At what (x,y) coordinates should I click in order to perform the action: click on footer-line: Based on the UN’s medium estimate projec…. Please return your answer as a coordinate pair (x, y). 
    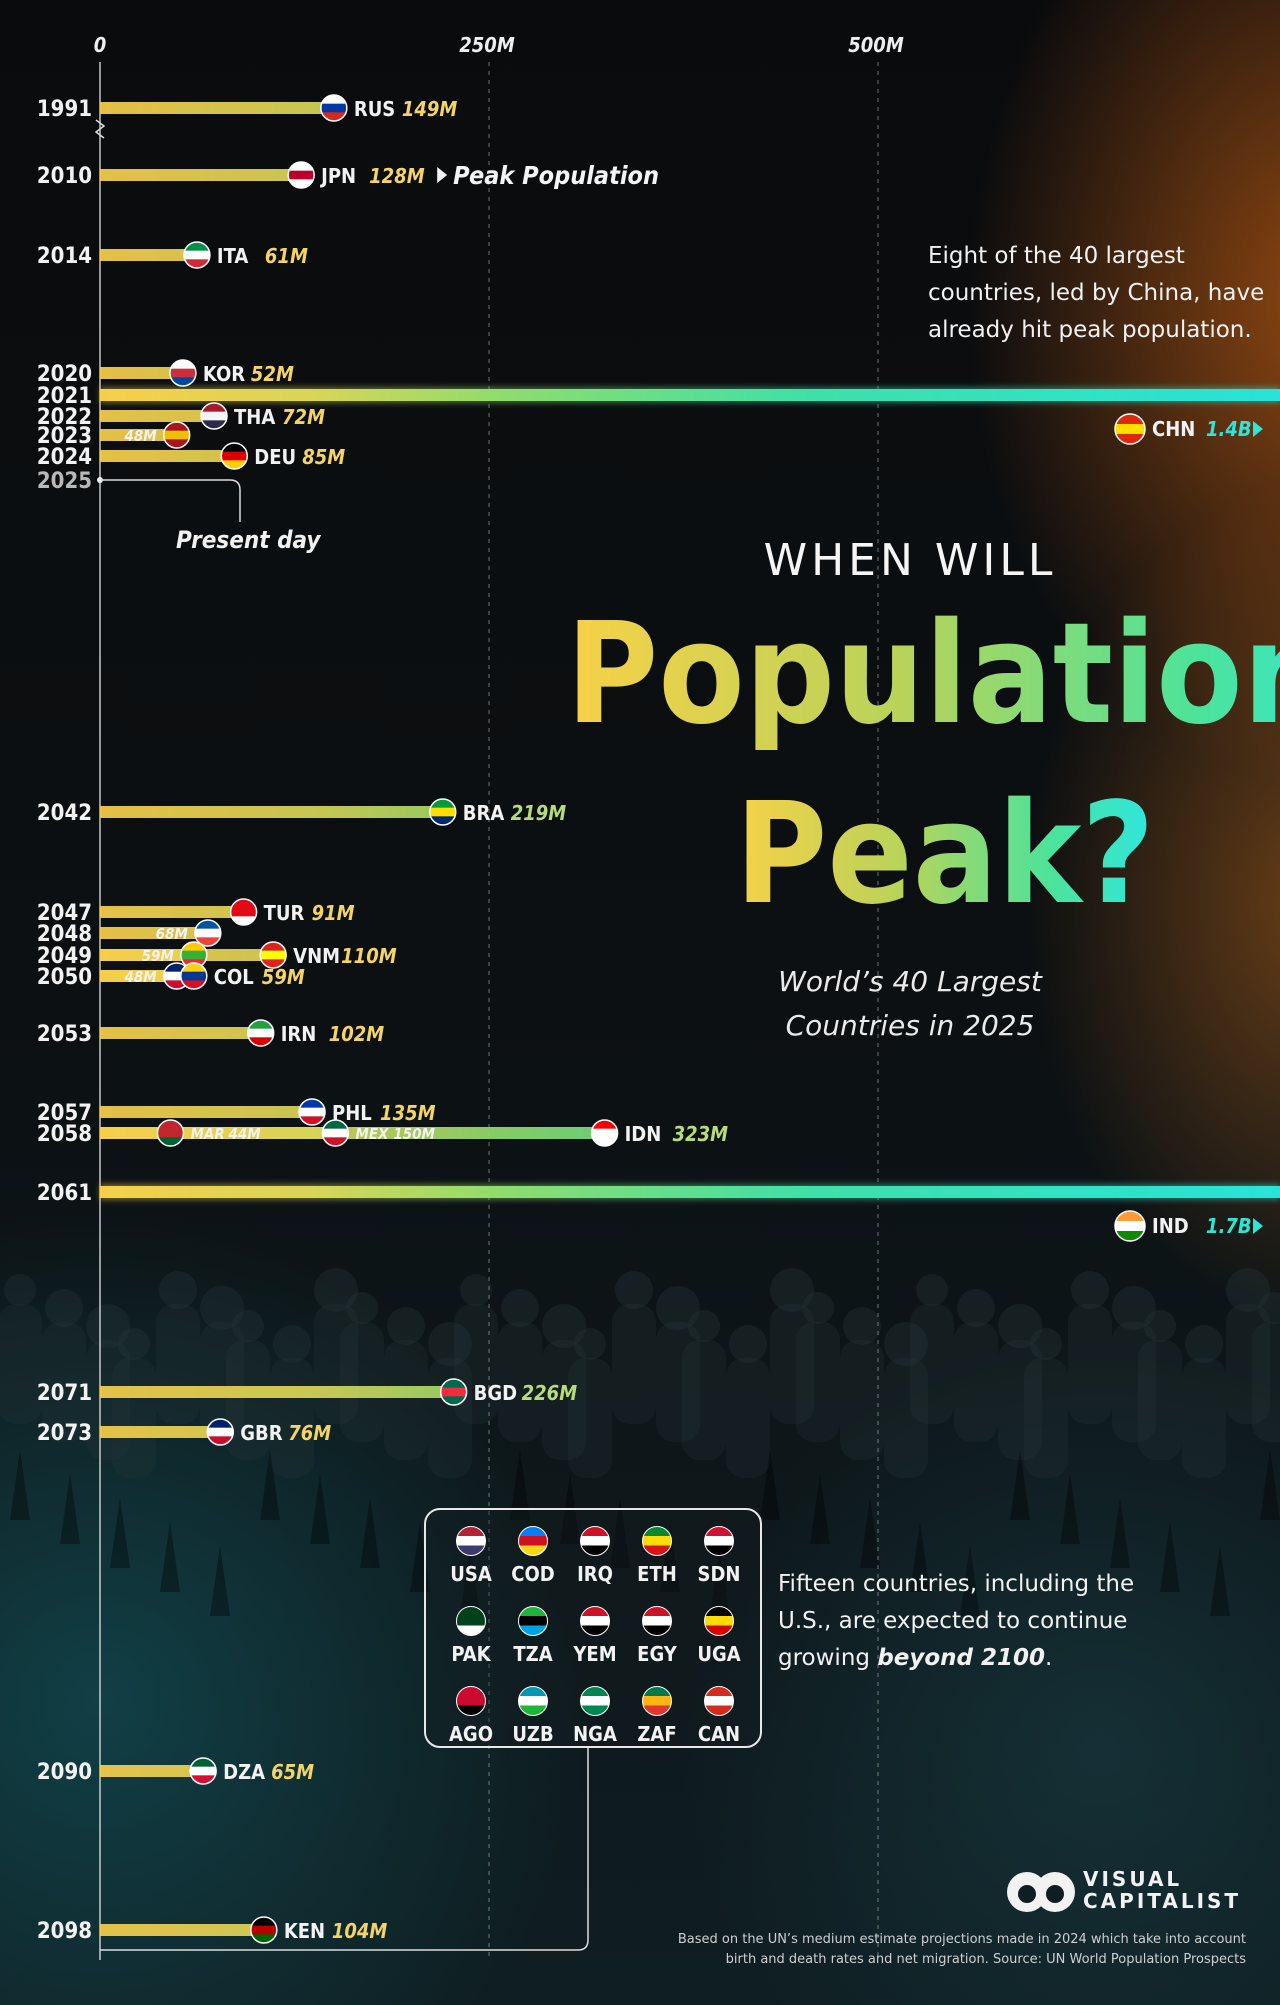
    Looking at the image, I should click on (961, 1939).